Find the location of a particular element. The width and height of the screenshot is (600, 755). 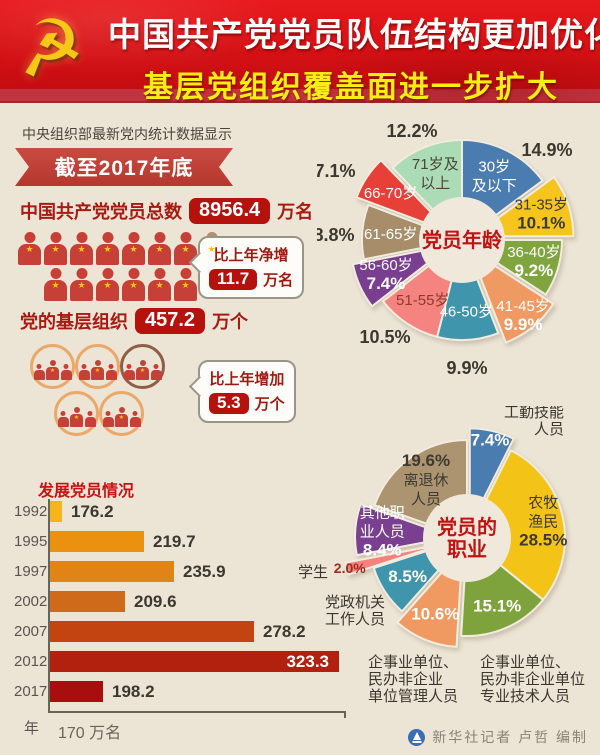

party-emblem-icon: ☭ is located at coordinates (50, 48).